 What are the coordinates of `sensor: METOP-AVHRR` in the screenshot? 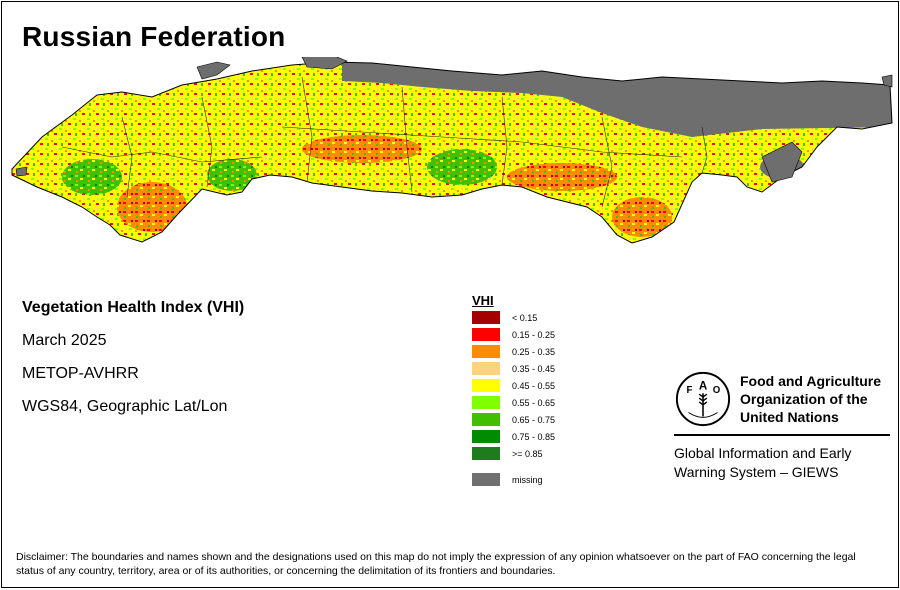 It's located at (80, 373).